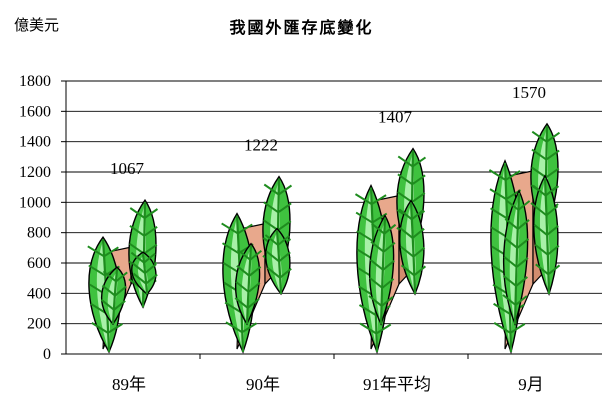 This screenshot has width=603, height=396. Describe the element at coordinates (35, 202) in the screenshot. I see `y-tick-label: 1000` at that location.